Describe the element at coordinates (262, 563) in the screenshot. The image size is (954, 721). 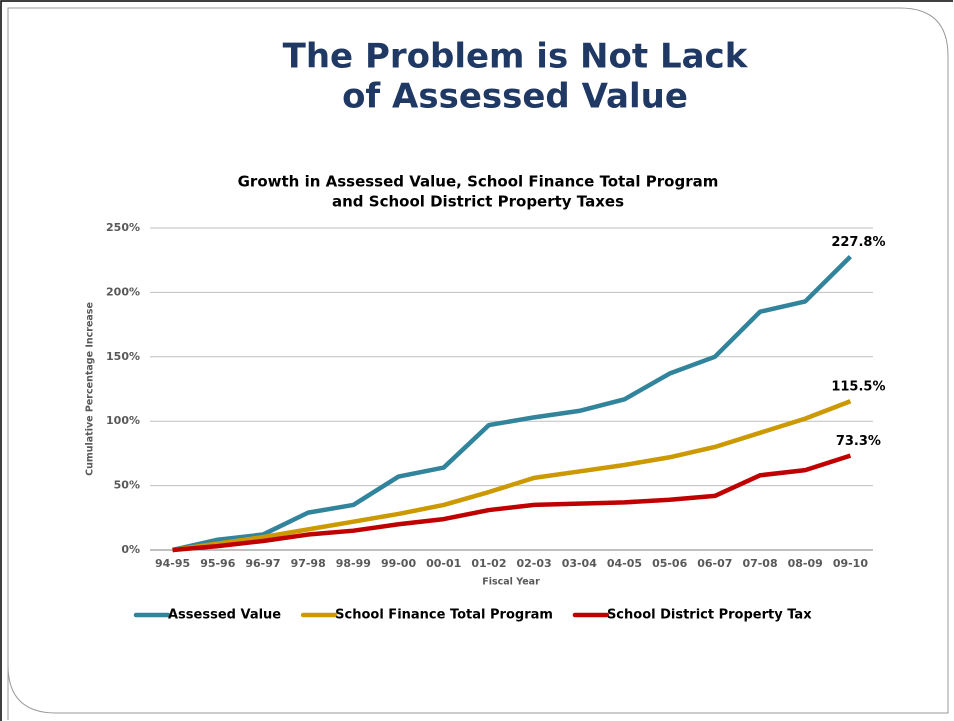
I see `x-tick-label: 96-97` at that location.